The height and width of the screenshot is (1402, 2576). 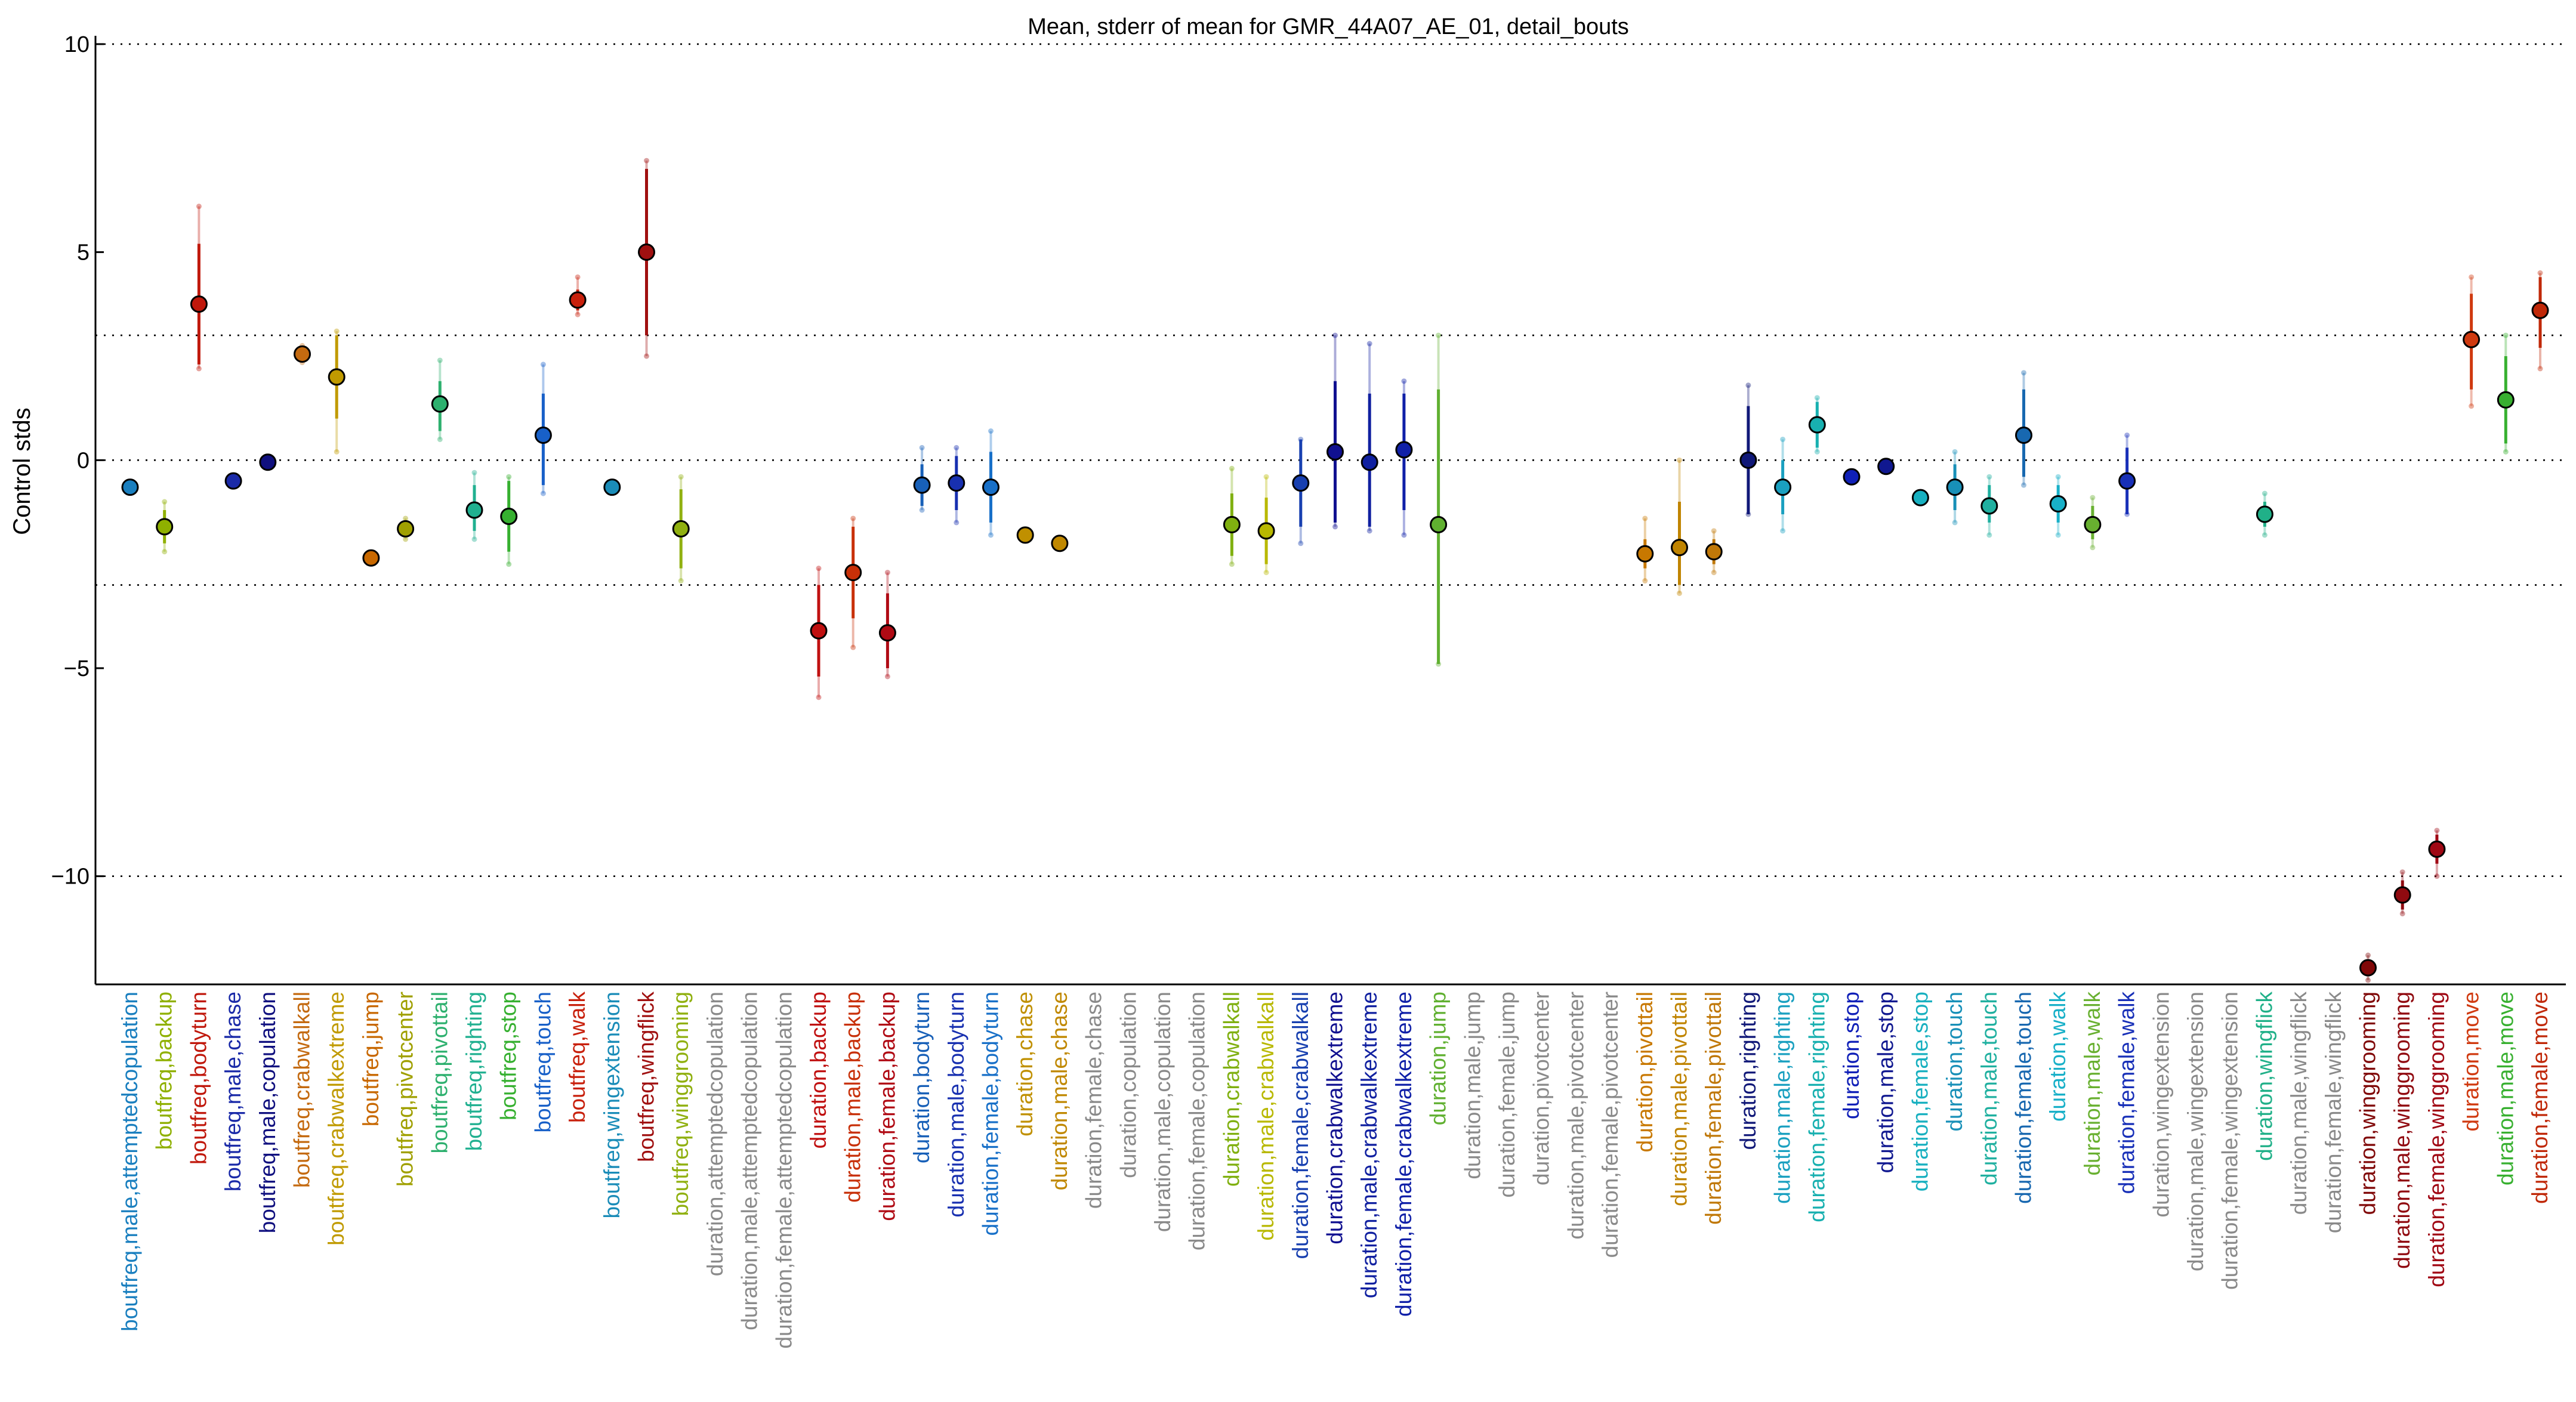 I want to click on x-tick-label: duration,female,attemptedcopulation, so click(x=784, y=1170).